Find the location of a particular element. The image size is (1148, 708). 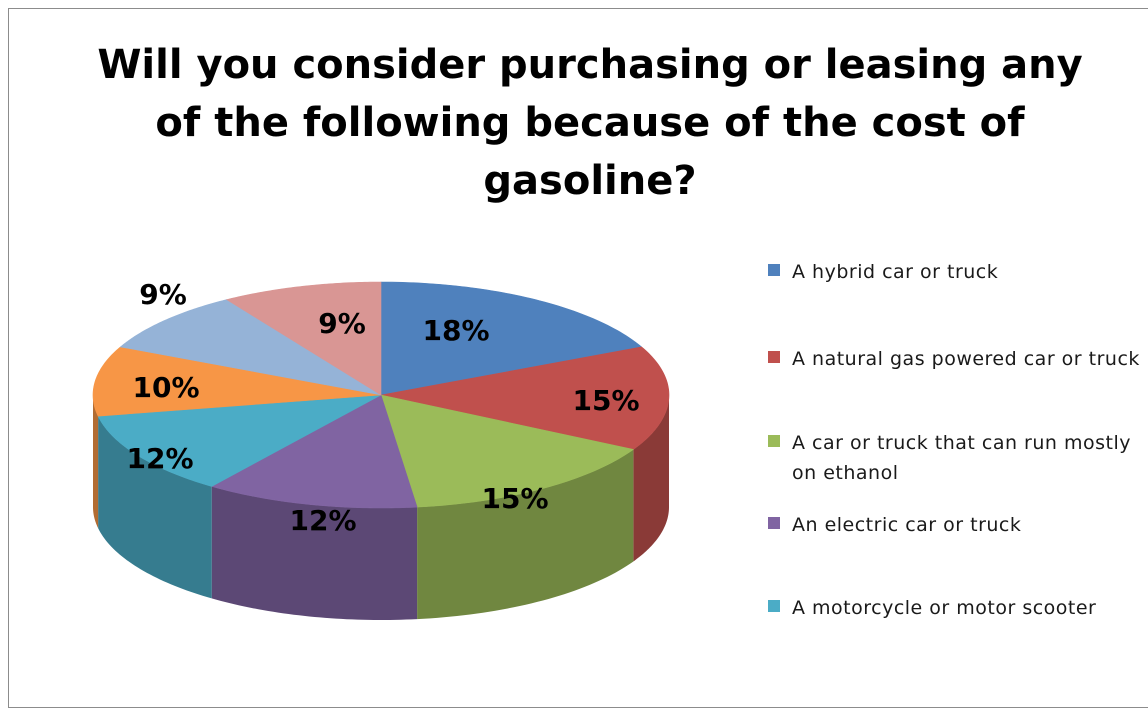

legend-label-4: A motorcycle or motor scooter is located at coordinates (944, 608).